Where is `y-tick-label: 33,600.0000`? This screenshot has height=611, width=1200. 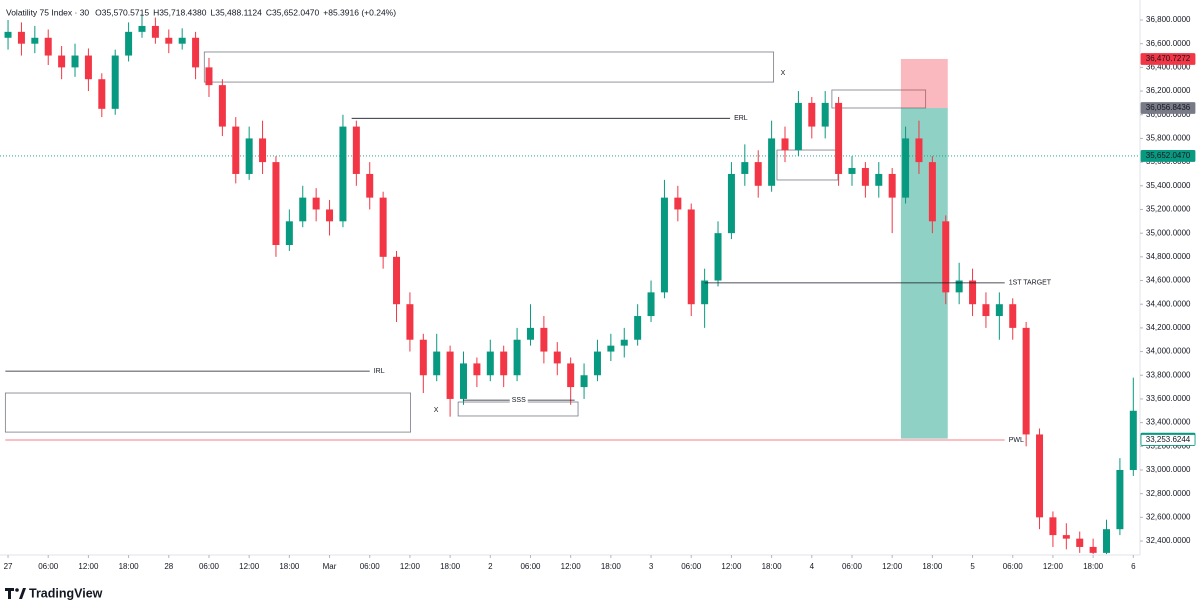 y-tick-label: 33,600.0000 is located at coordinates (1168, 398).